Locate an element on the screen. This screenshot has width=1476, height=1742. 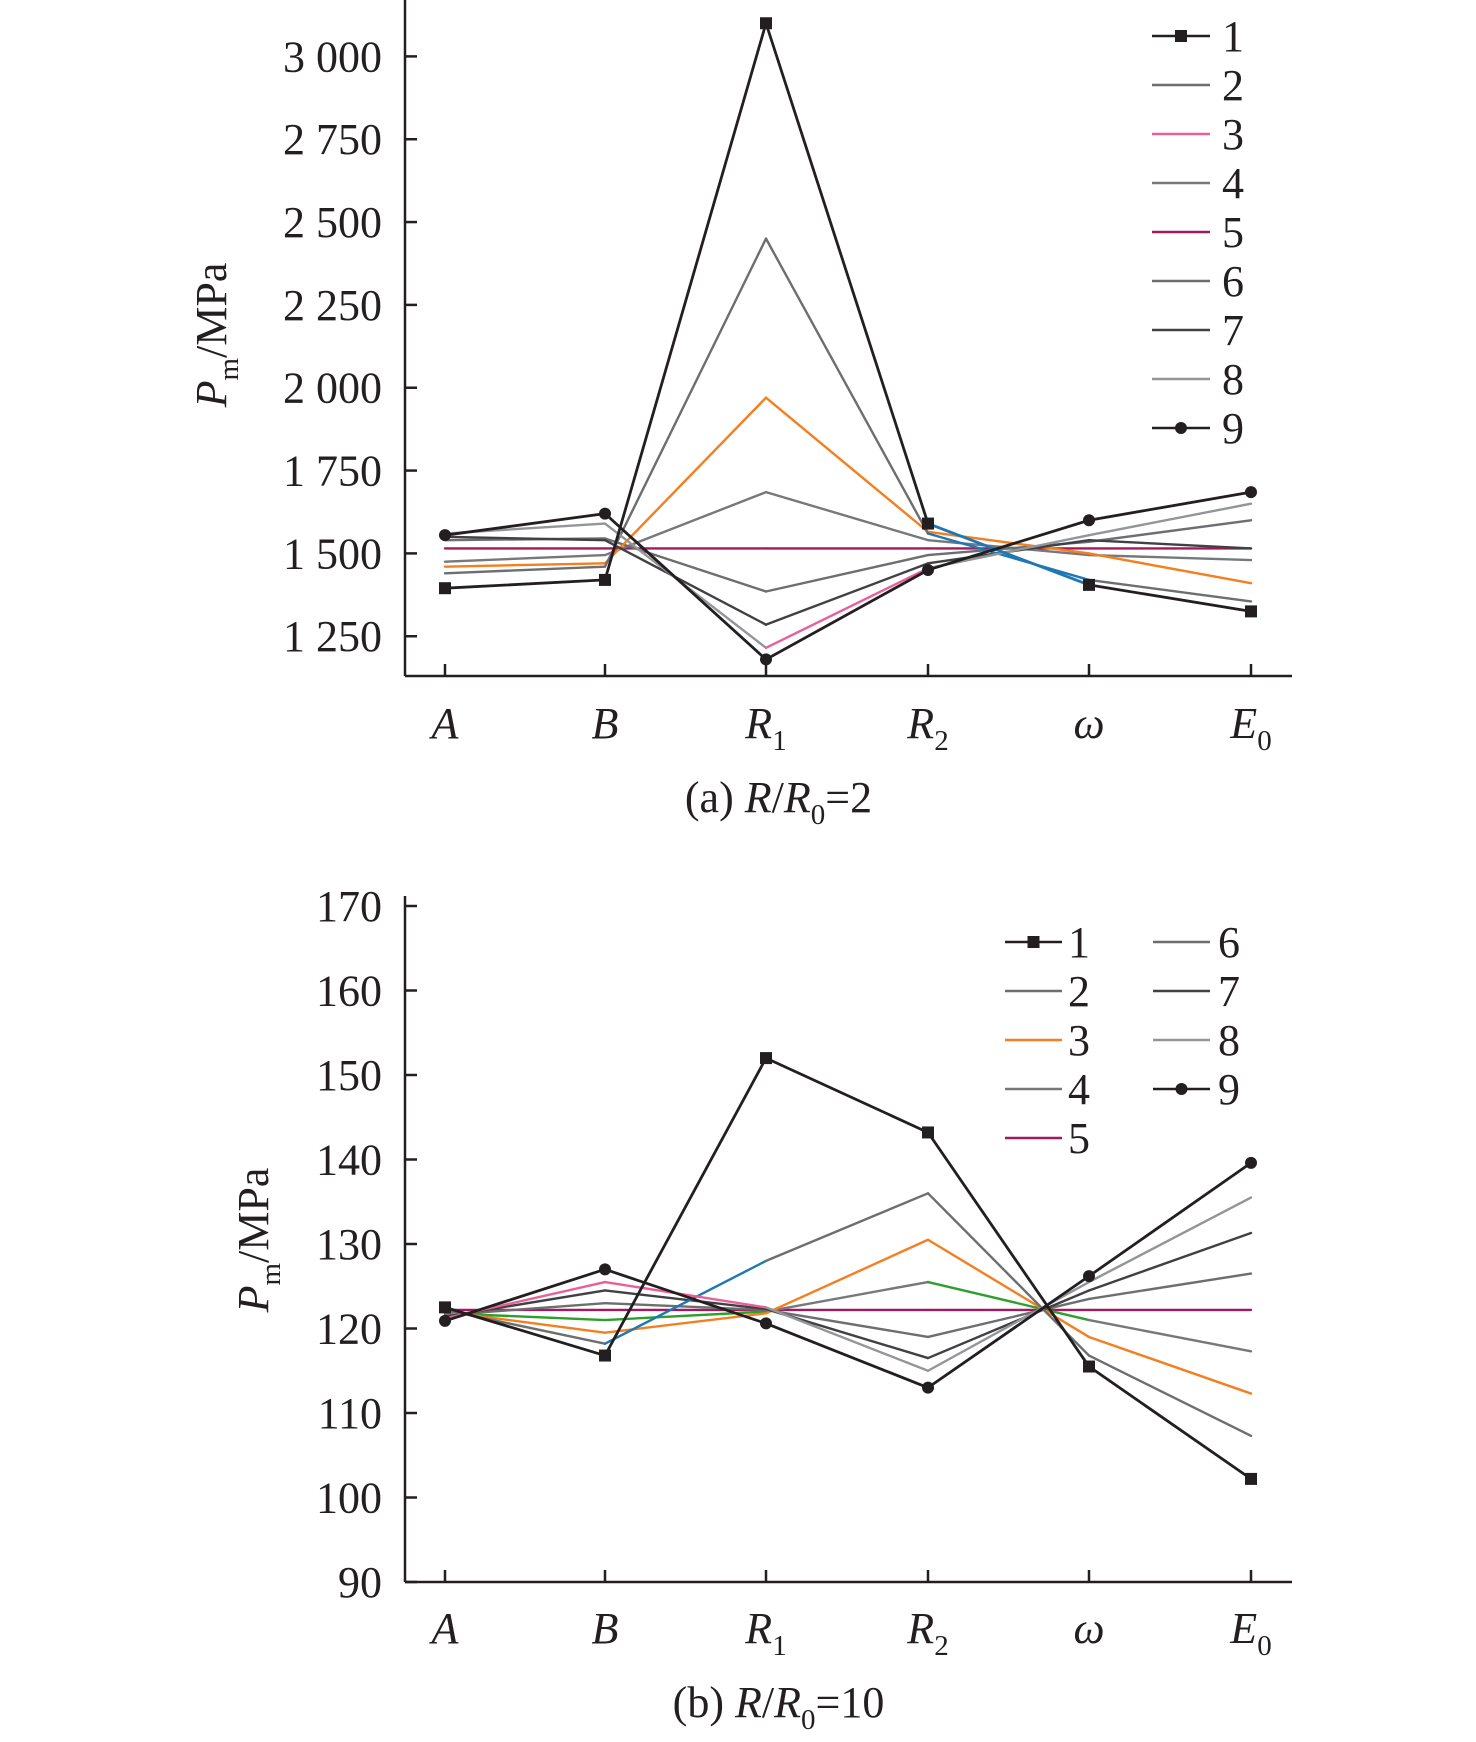
legend-label-1: 1 is located at coordinates (1079, 942).